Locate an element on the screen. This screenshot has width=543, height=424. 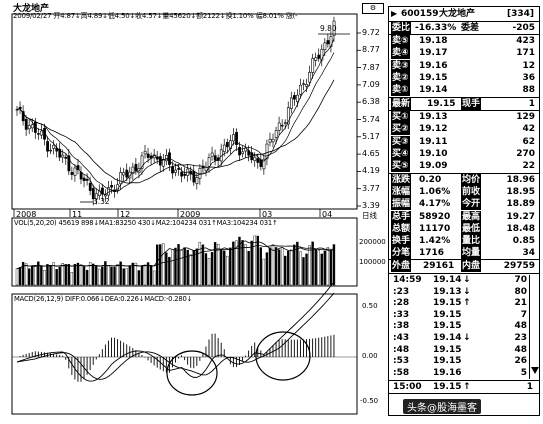
tick-volume: 5 is located at coordinates (523, 372).